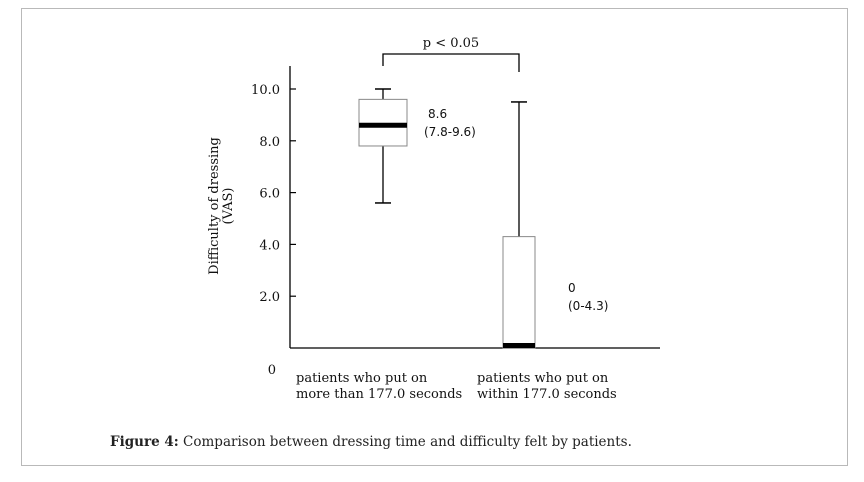 The height and width of the screenshot is (482, 864). What do you see at coordinates (572, 288) in the screenshot?
I see `median-annotation: 0` at bounding box center [572, 288].